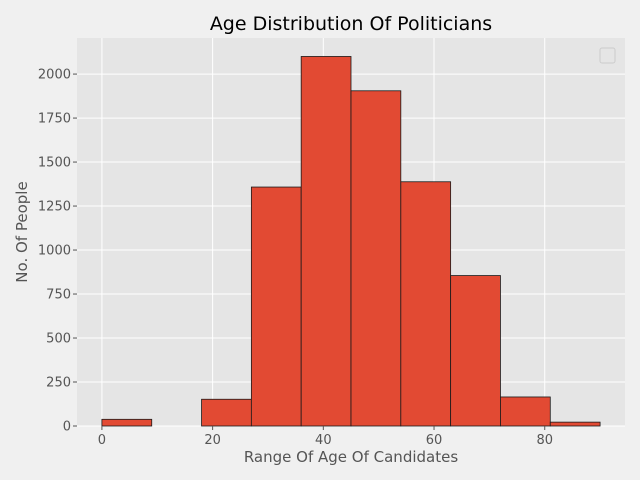 Image resolution: width=640 pixels, height=480 pixels. Describe the element at coordinates (54, 251) in the screenshot. I see `y-tick-label: 1000` at that location.